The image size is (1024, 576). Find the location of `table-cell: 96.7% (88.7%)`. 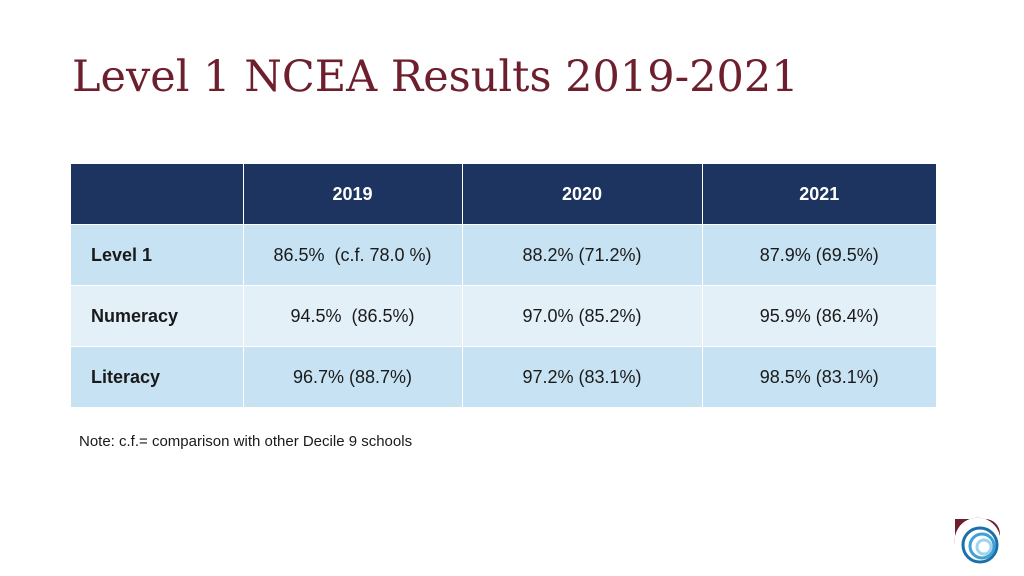

table-cell: 96.7% (88.7%) is located at coordinates (353, 376).